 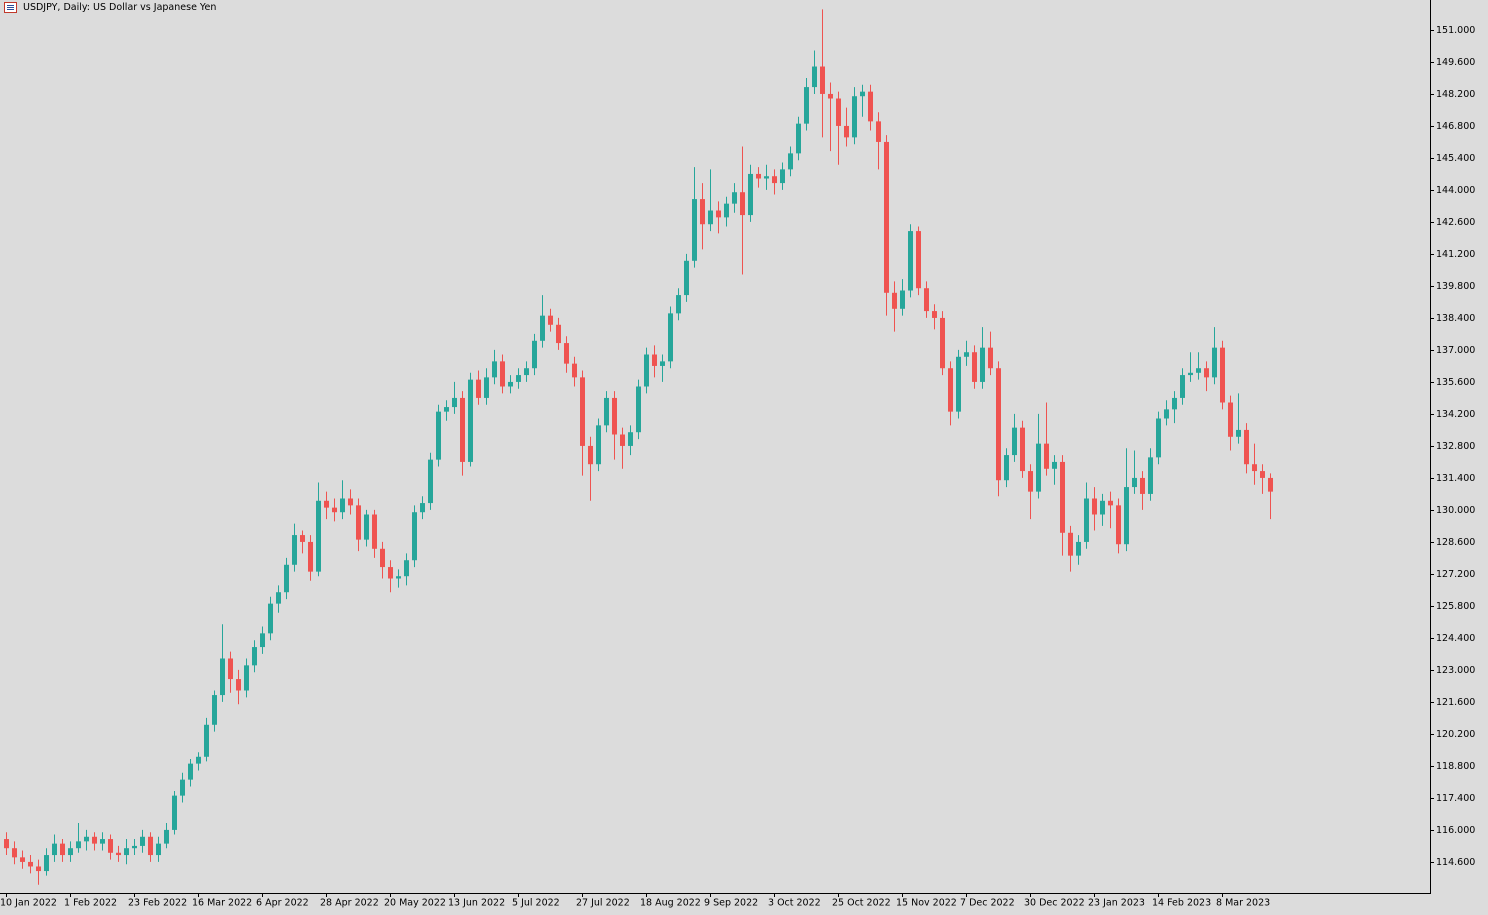 What do you see at coordinates (1455, 190) in the screenshot?
I see `y-tick-label: 144.000` at bounding box center [1455, 190].